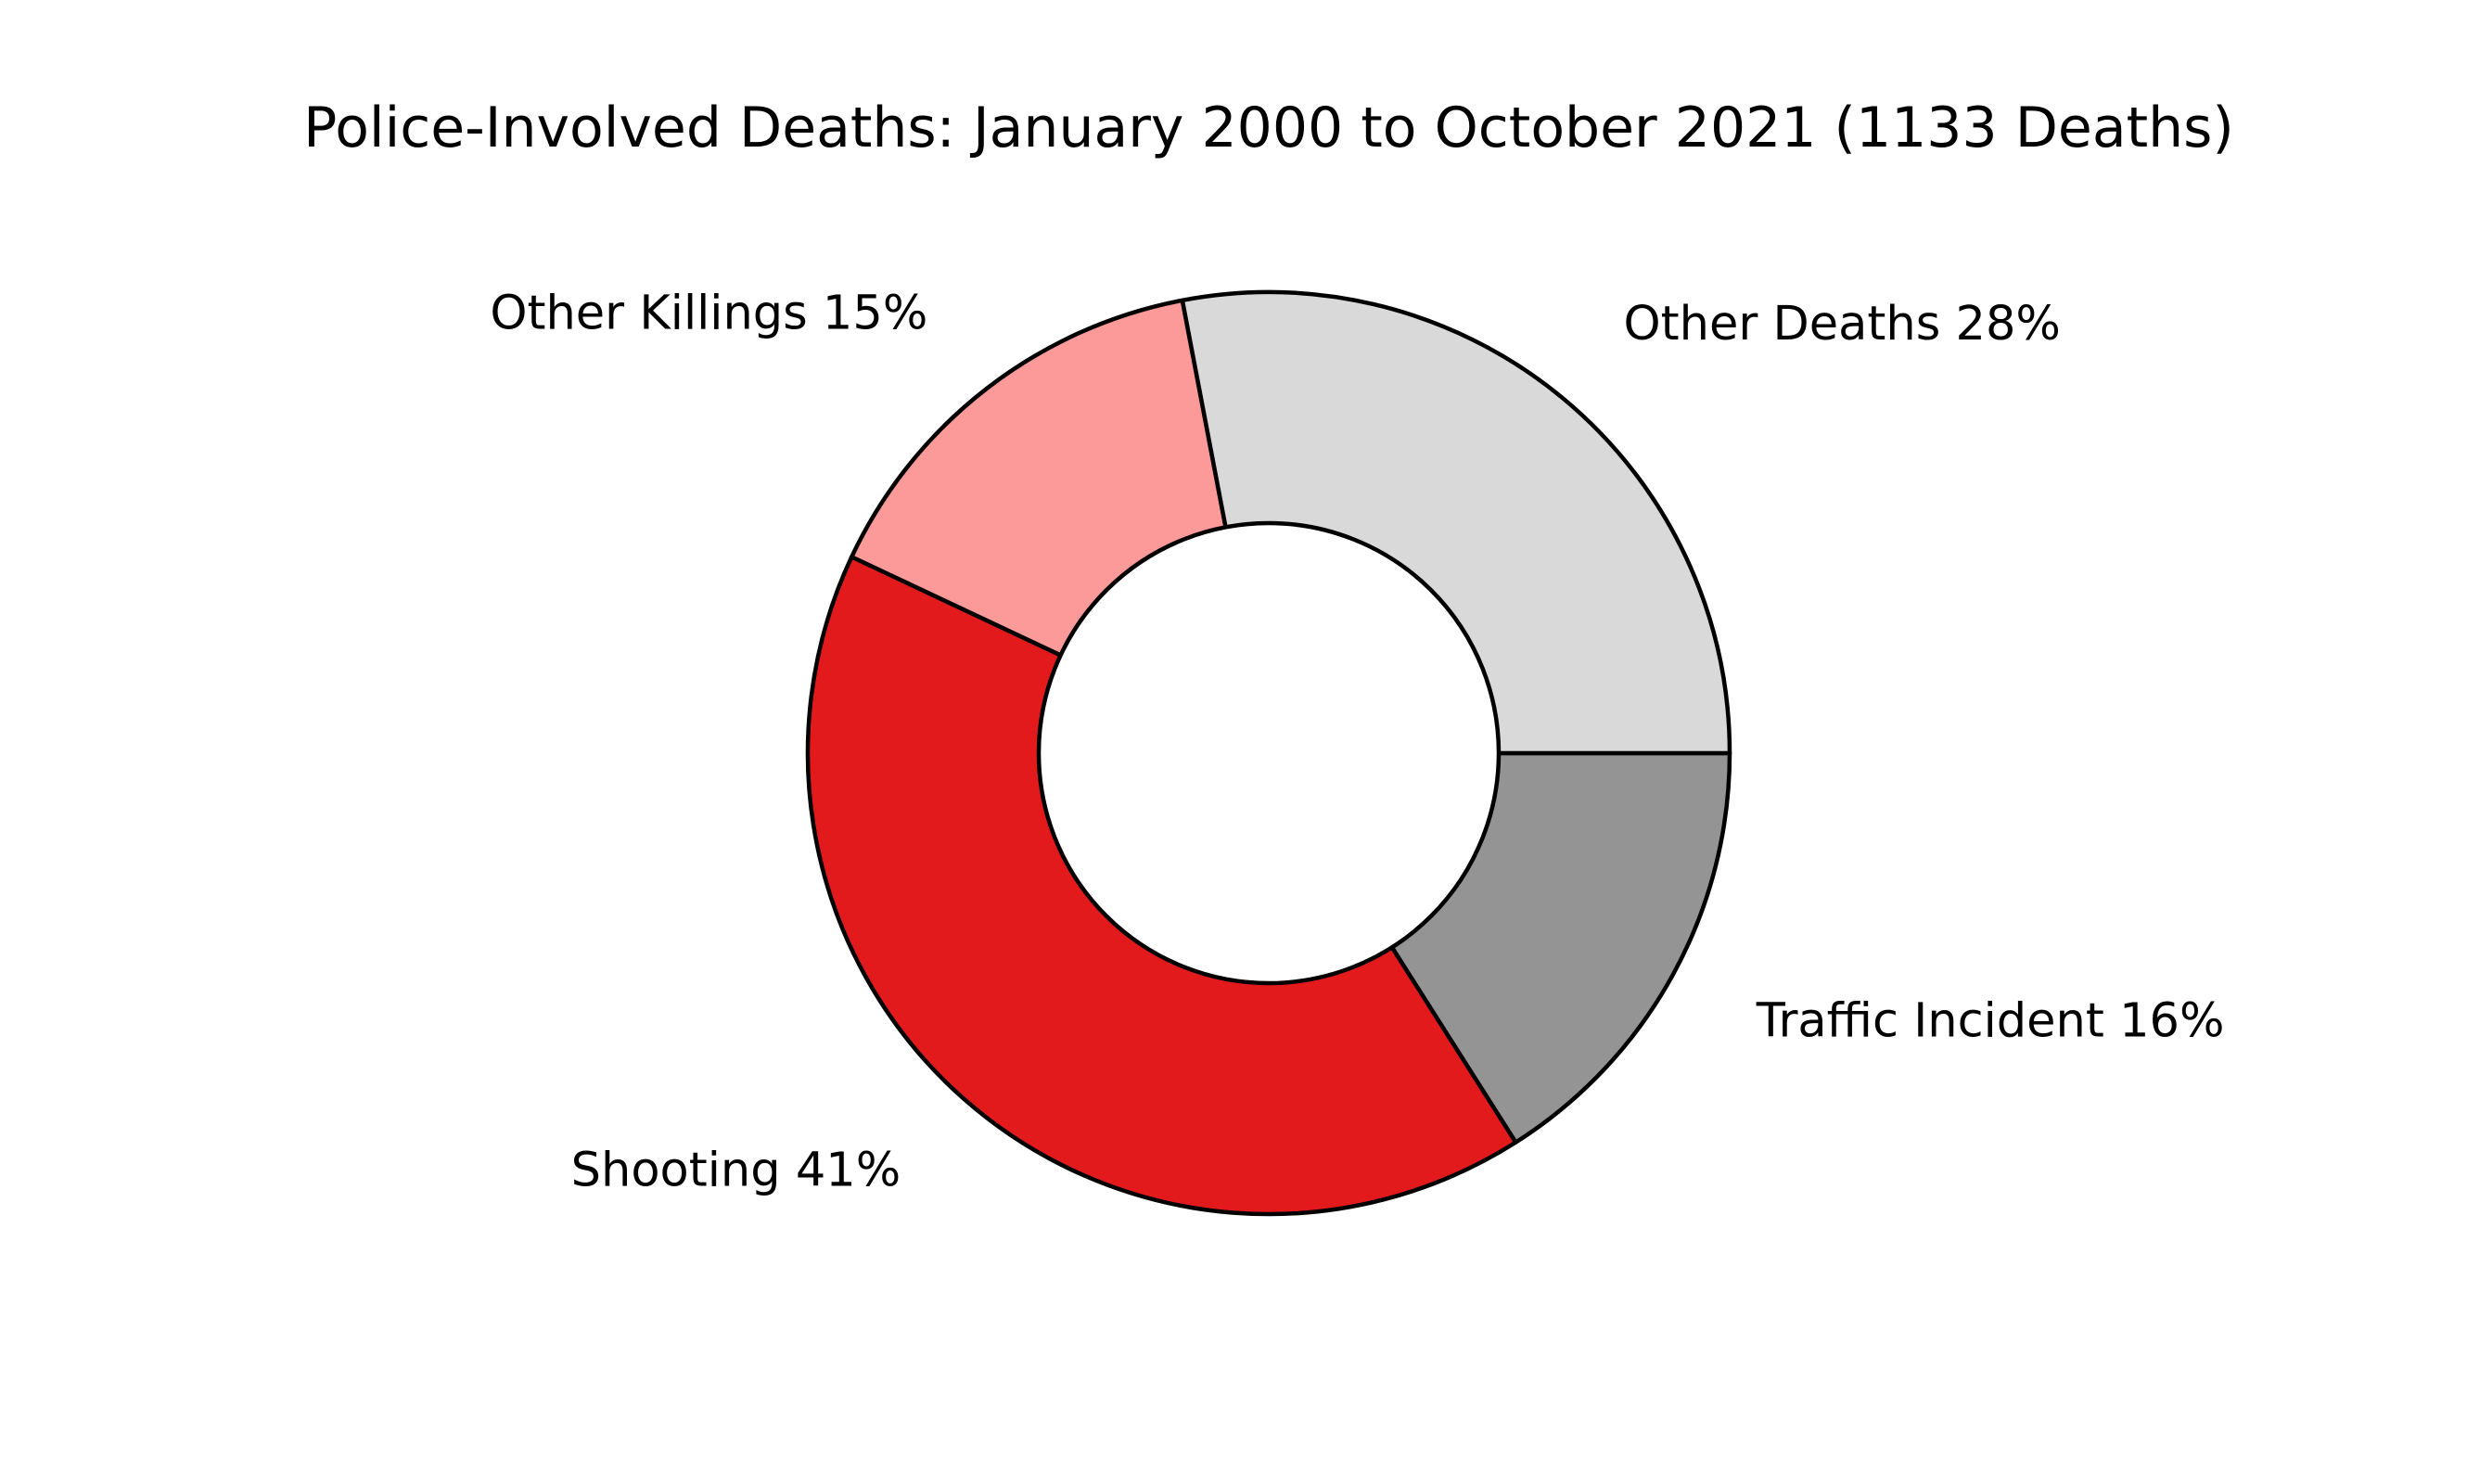 This screenshot has width=2467, height=1484. Describe the element at coordinates (736, 1171) in the screenshot. I see `slice-label-shooting: Shooting 41%` at that location.